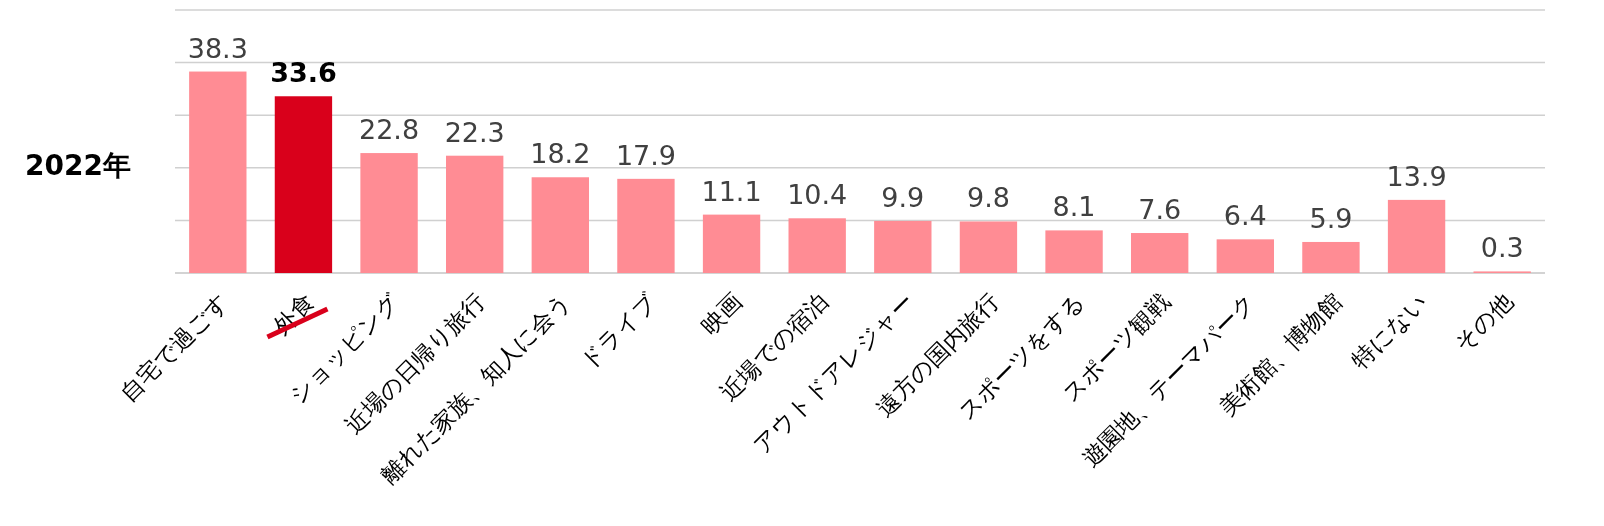  Describe the element at coordinates (1389, 331) in the screenshot. I see `x-tick-label: 特にない` at that location.